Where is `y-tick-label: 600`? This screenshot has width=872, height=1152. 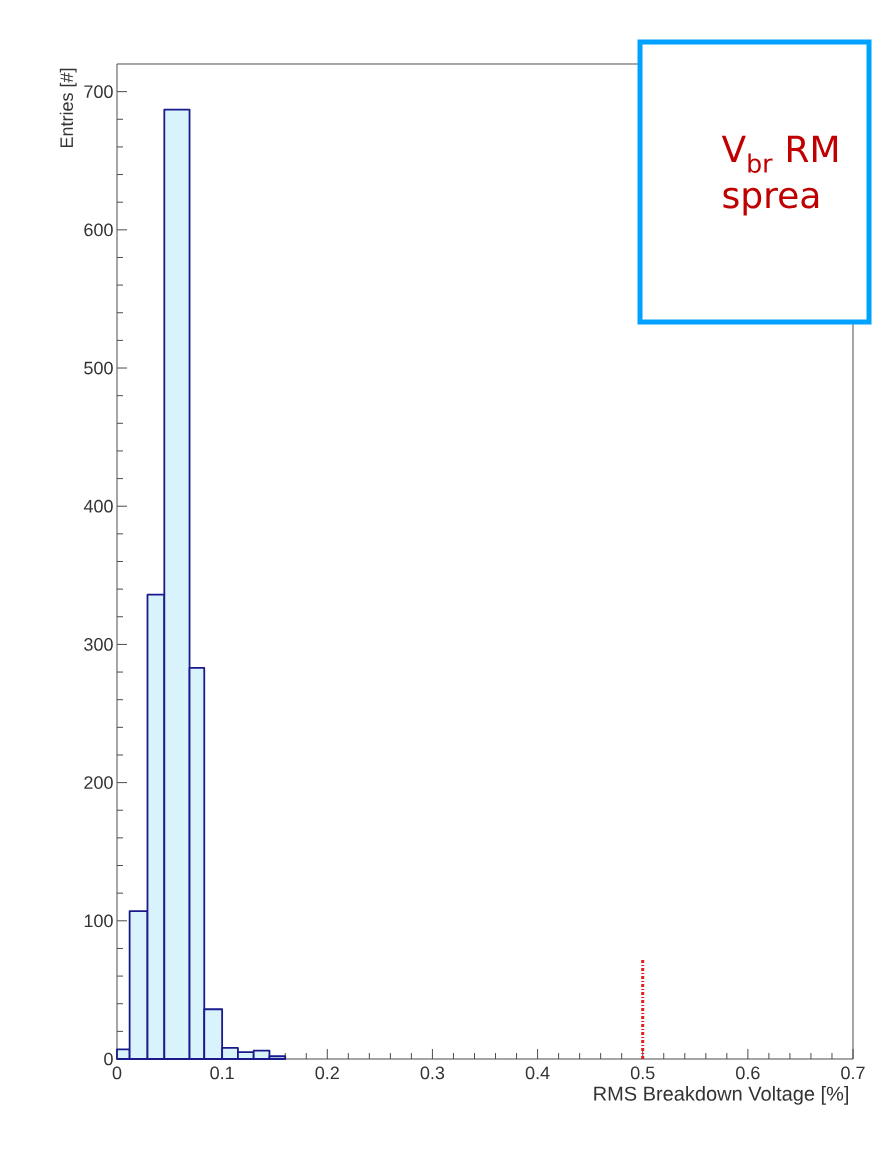
y-tick-label: 600 is located at coordinates (98, 230).